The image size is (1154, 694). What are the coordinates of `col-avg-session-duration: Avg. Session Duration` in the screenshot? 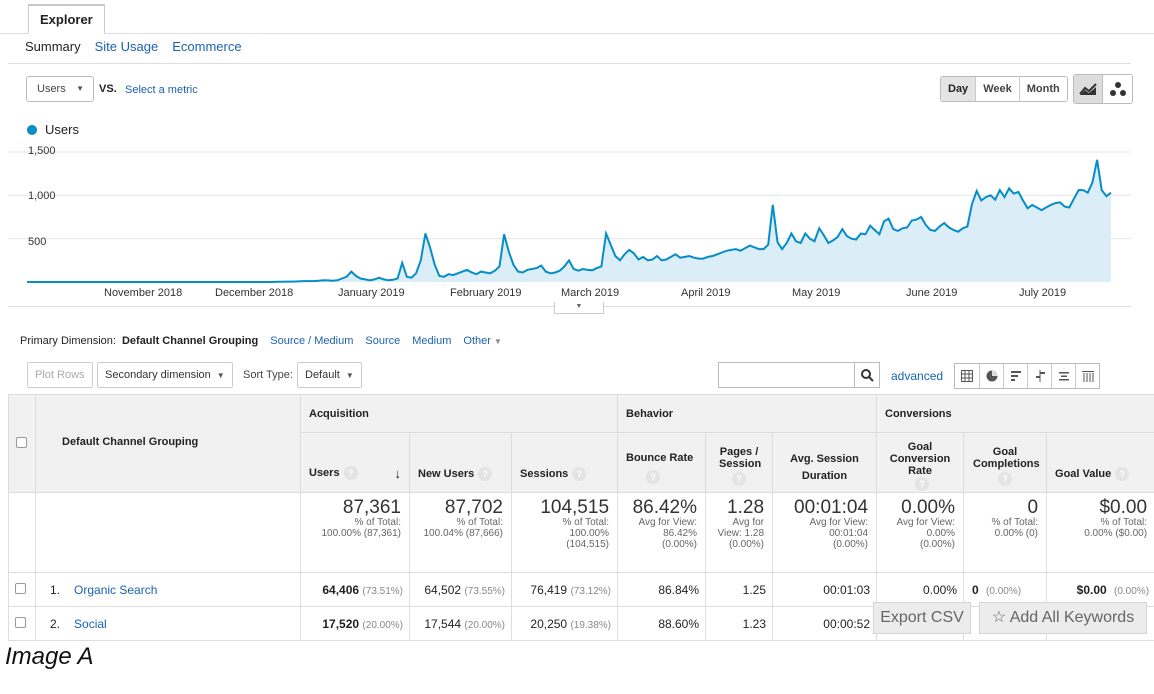 It's located at (825, 462).